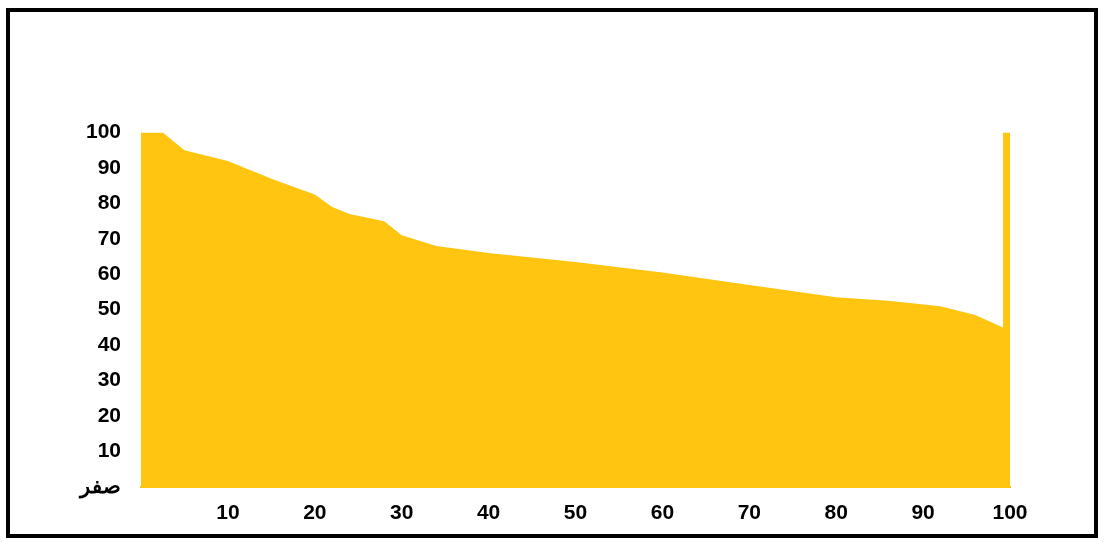 This screenshot has width=1110, height=552. I want to click on y-tick-label: 20, so click(109, 414).